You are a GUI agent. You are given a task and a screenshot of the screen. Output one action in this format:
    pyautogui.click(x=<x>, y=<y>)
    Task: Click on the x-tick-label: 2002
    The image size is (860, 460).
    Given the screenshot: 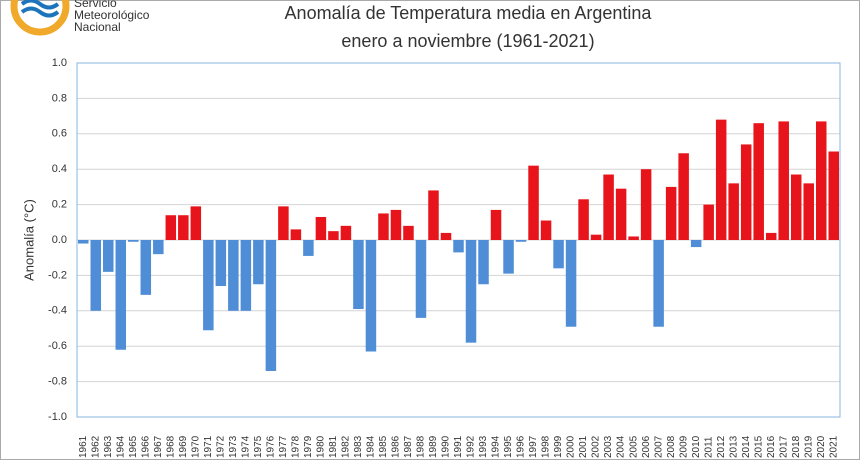 What is the action you would take?
    pyautogui.click(x=596, y=446)
    